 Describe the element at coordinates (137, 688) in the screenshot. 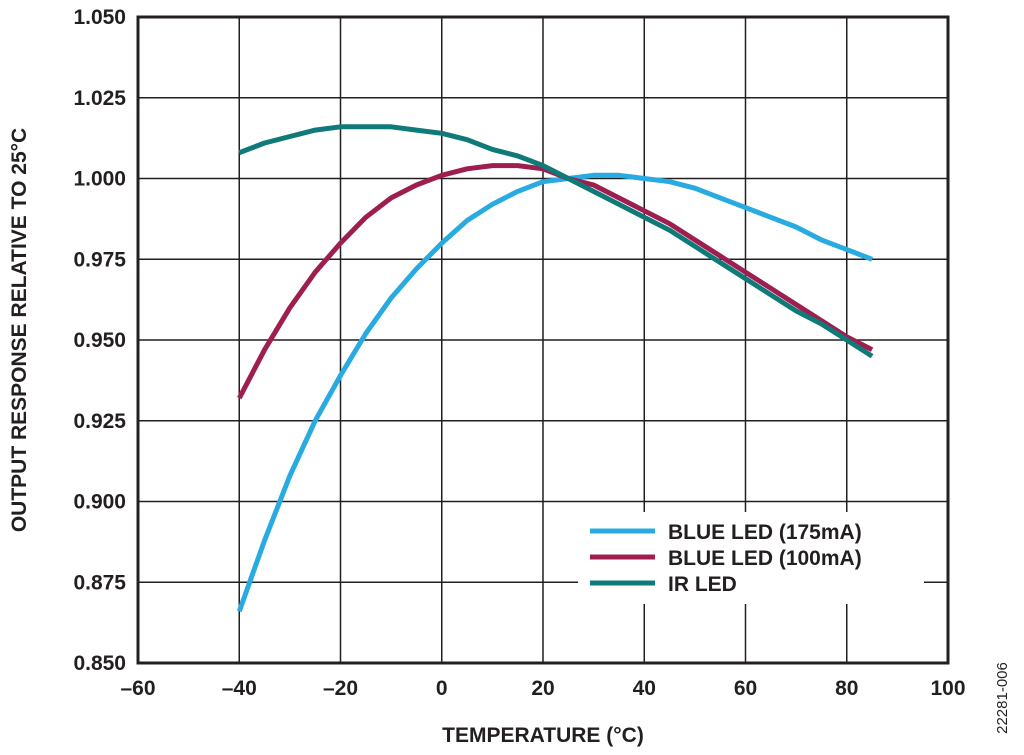

I see `x-tick-label: –60` at that location.